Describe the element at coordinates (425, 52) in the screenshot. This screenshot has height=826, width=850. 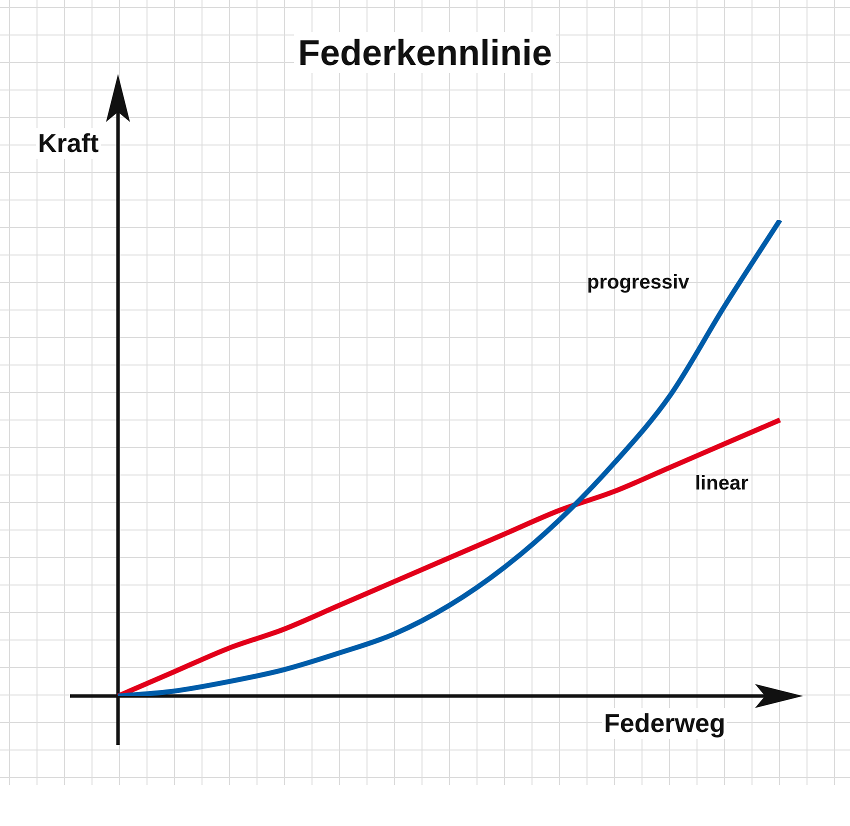
I see `chart-title: Federkennlinie` at that location.